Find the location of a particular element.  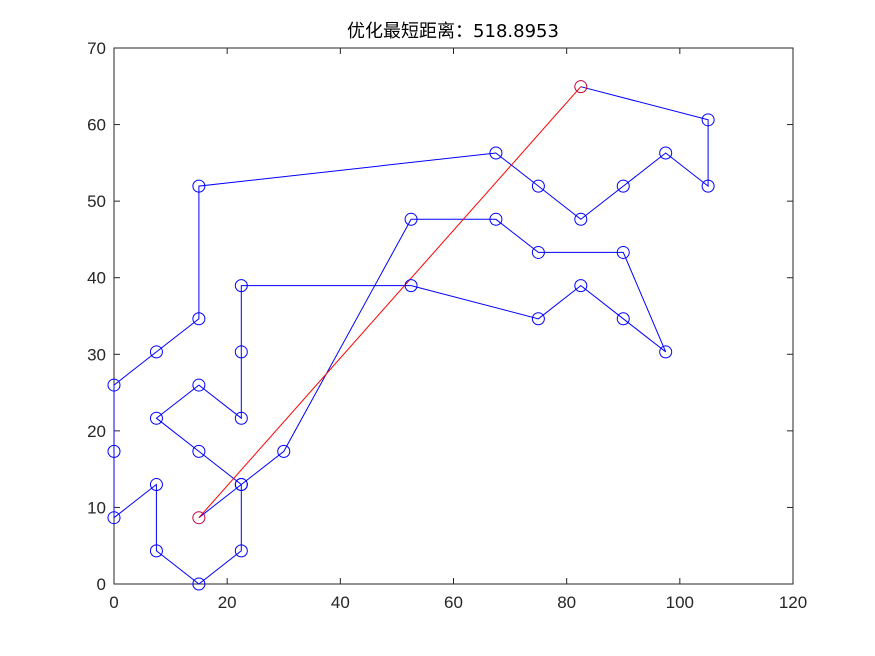

y-tick-label: 40 is located at coordinates (96, 278).